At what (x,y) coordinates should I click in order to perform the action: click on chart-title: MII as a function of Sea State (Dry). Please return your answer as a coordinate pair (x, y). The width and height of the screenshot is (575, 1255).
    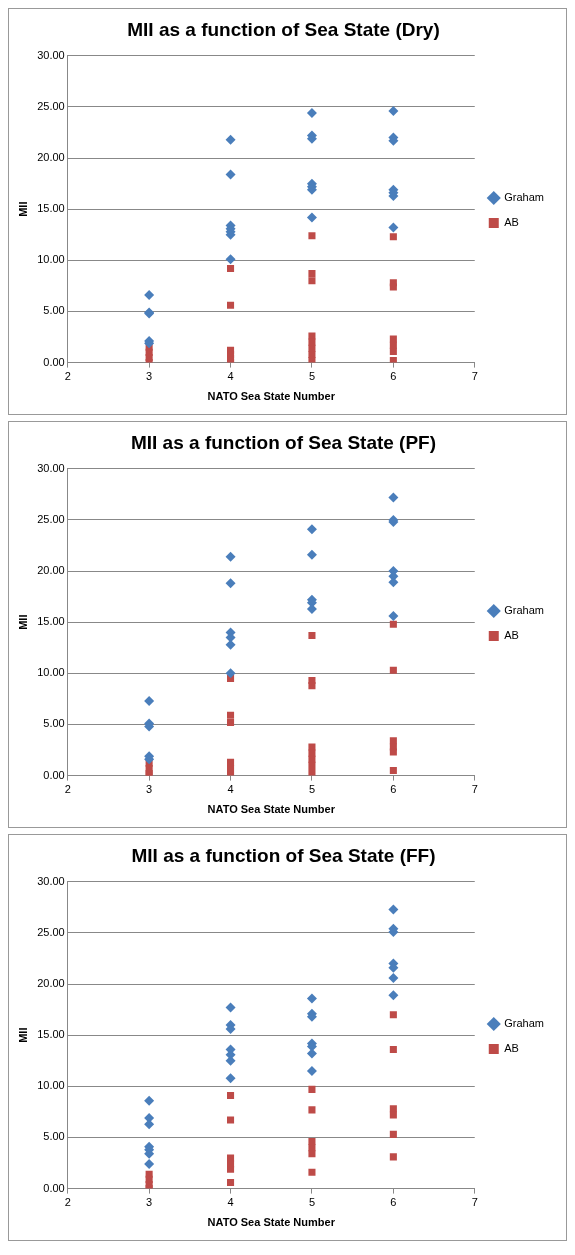
    Looking at the image, I should click on (283, 29).